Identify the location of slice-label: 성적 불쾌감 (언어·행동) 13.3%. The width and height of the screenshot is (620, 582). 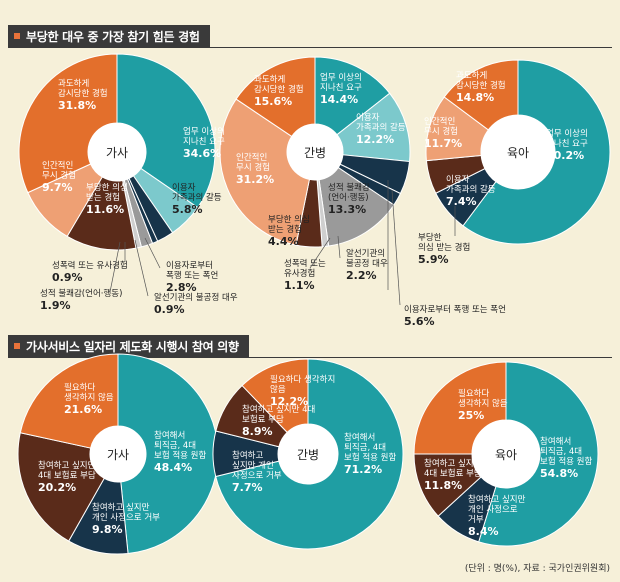
(349, 199).